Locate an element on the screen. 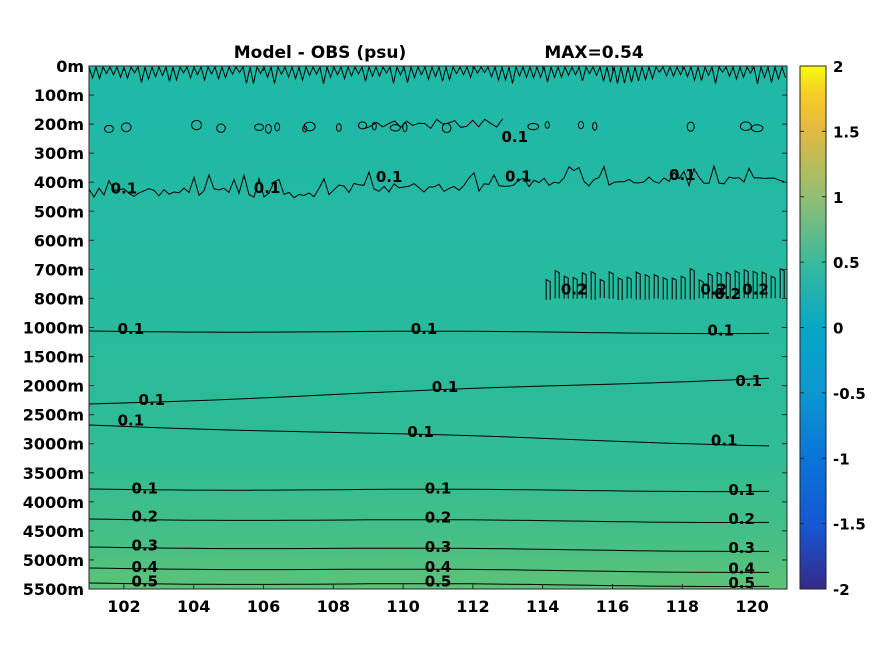 This screenshot has height=656, width=875. y-tick-label: 3500m is located at coordinates (53, 473).